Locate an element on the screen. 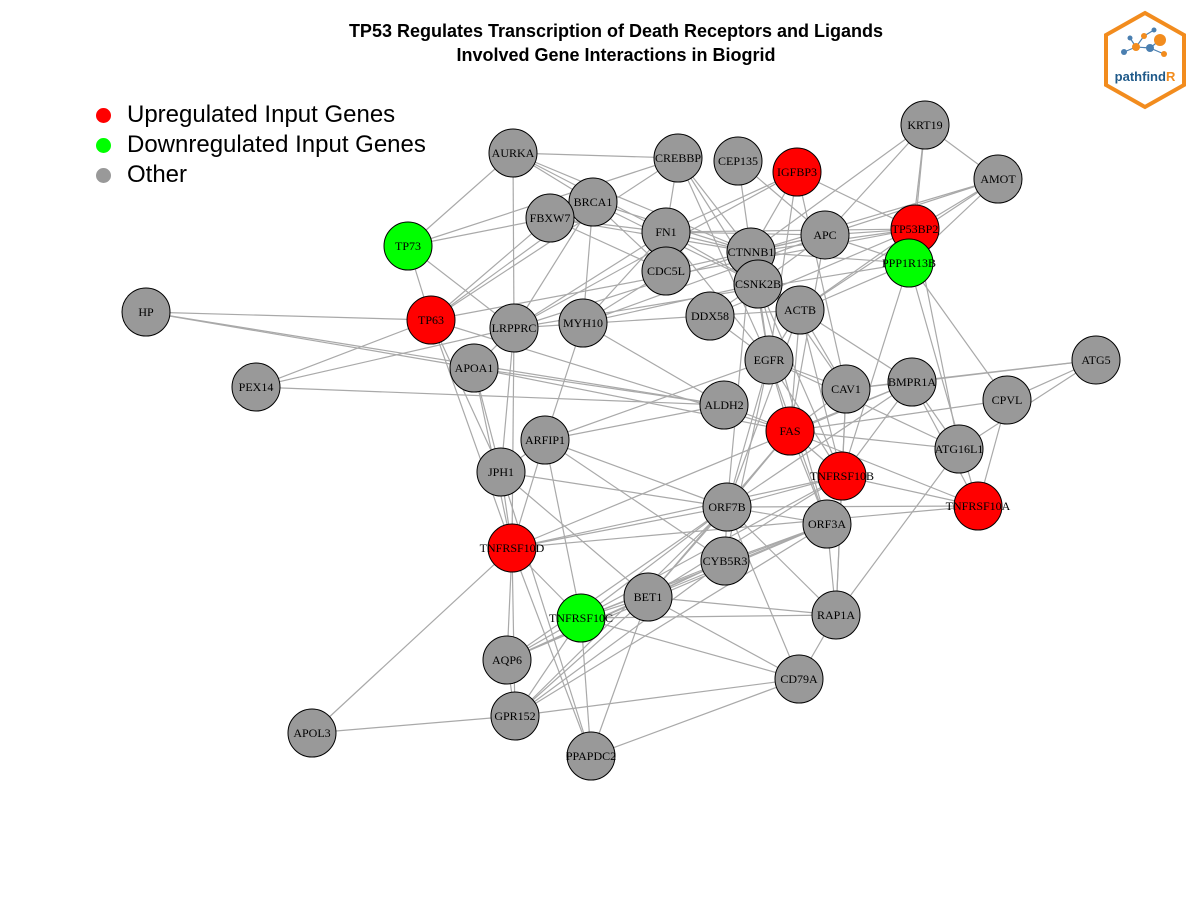 The height and width of the screenshot is (900, 1200). logo-hexagon-icon is located at coordinates (1145, 60).